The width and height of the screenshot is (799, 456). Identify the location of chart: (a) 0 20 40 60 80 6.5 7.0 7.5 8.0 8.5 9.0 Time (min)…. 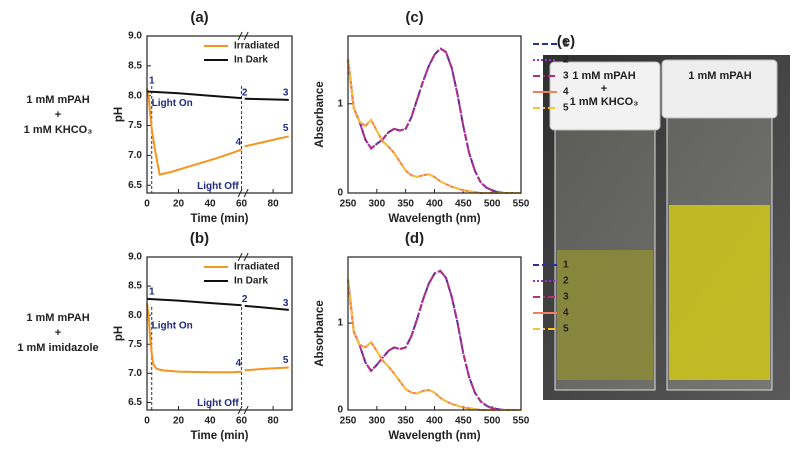
(203, 117).